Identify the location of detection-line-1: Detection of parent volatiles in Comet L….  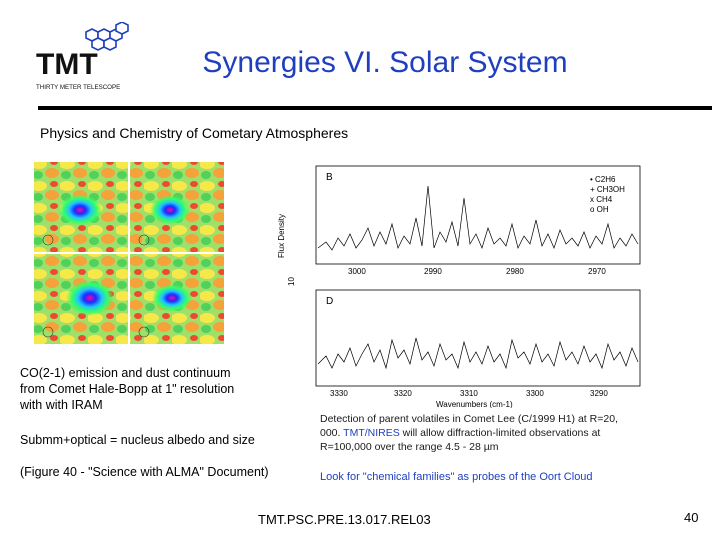
(469, 419).